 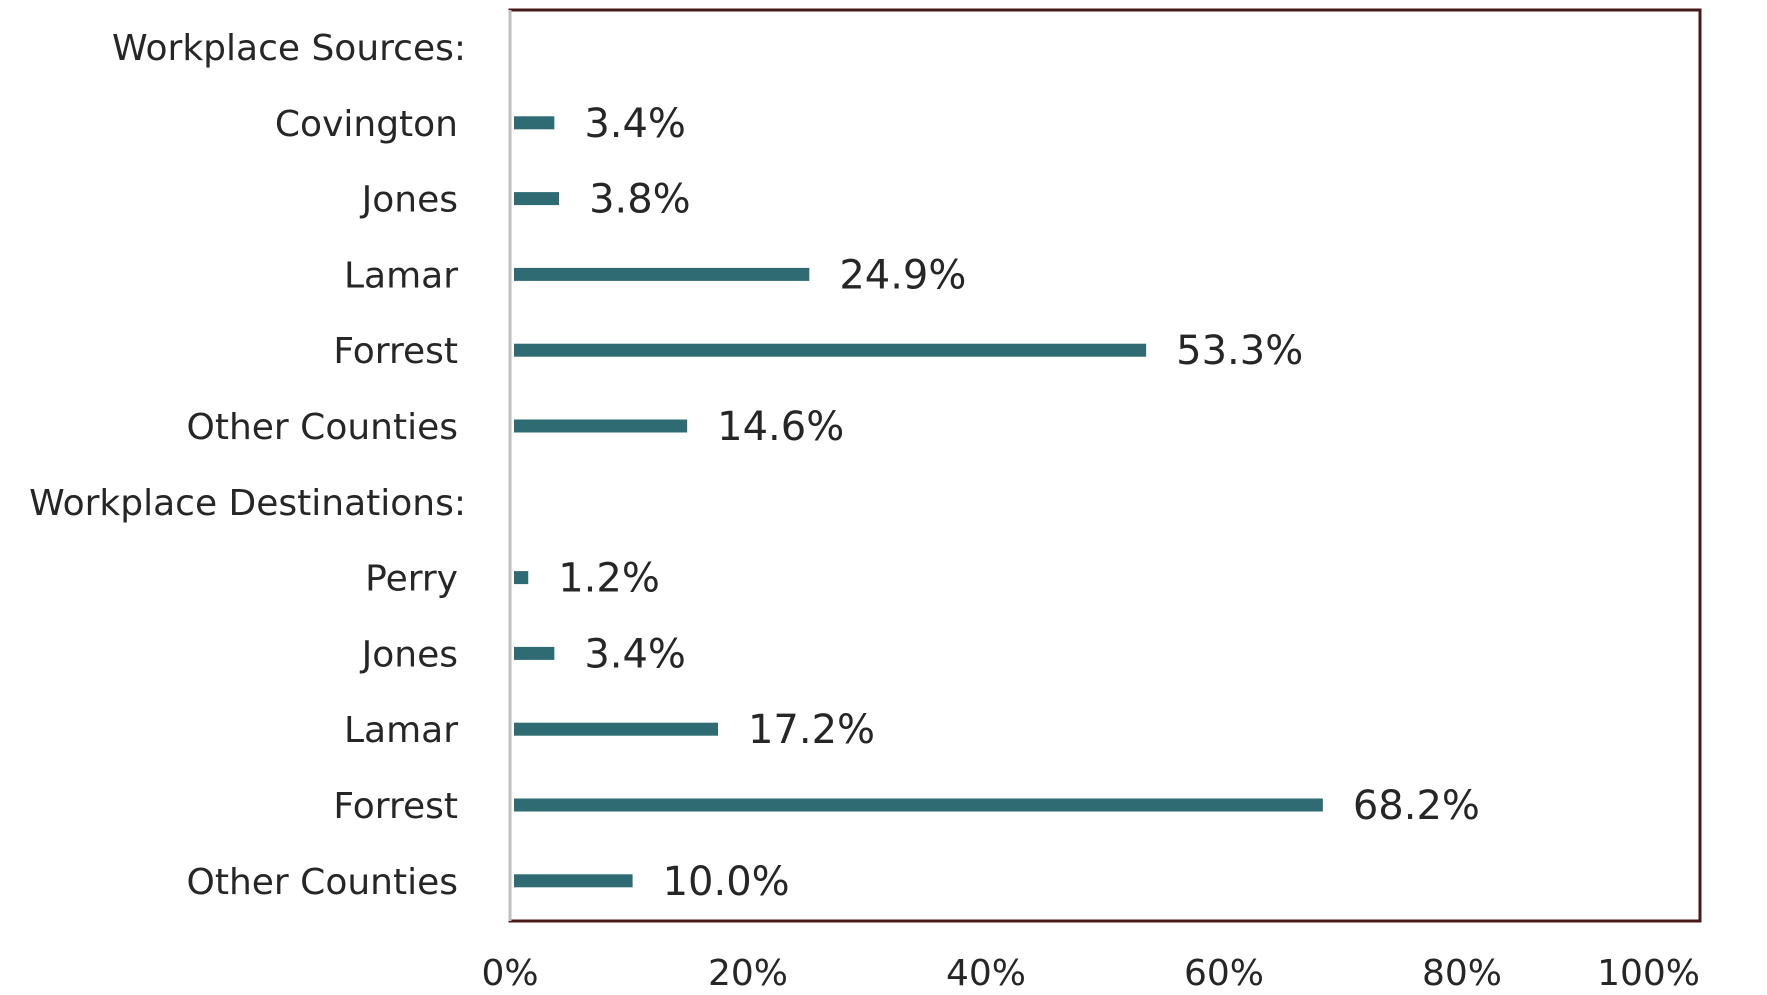 I want to click on data-label: 10.0%, so click(x=726, y=882).